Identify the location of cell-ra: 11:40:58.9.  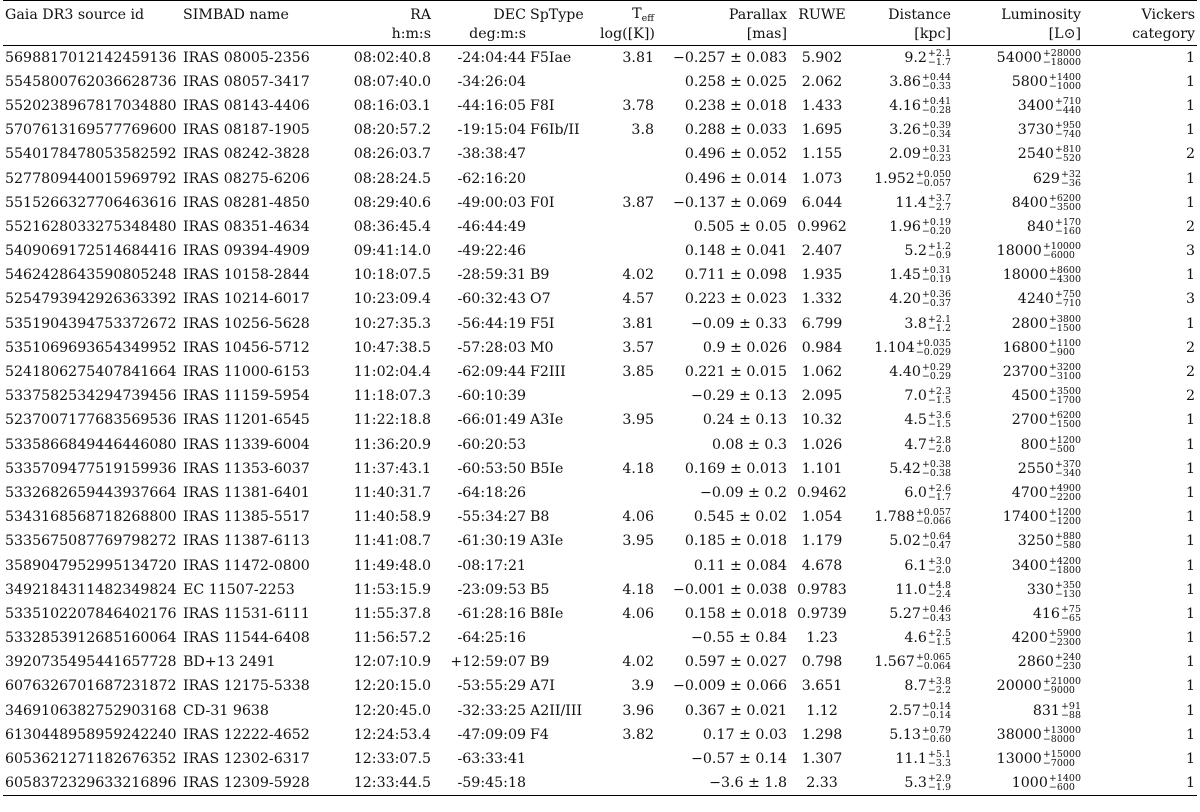
(392, 517).